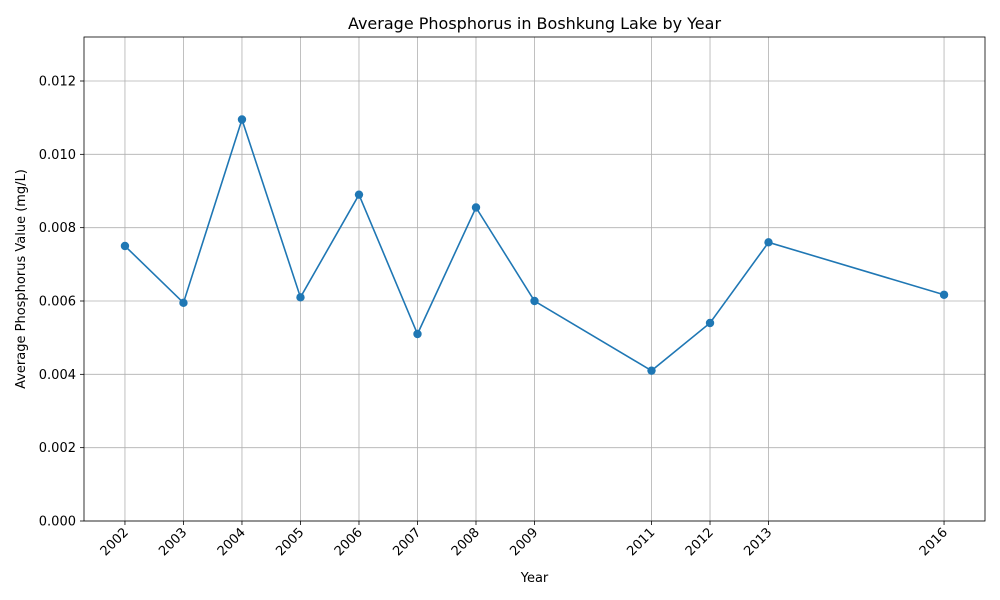  What do you see at coordinates (57, 82) in the screenshot?
I see `y-tick-label: 0.012` at bounding box center [57, 82].